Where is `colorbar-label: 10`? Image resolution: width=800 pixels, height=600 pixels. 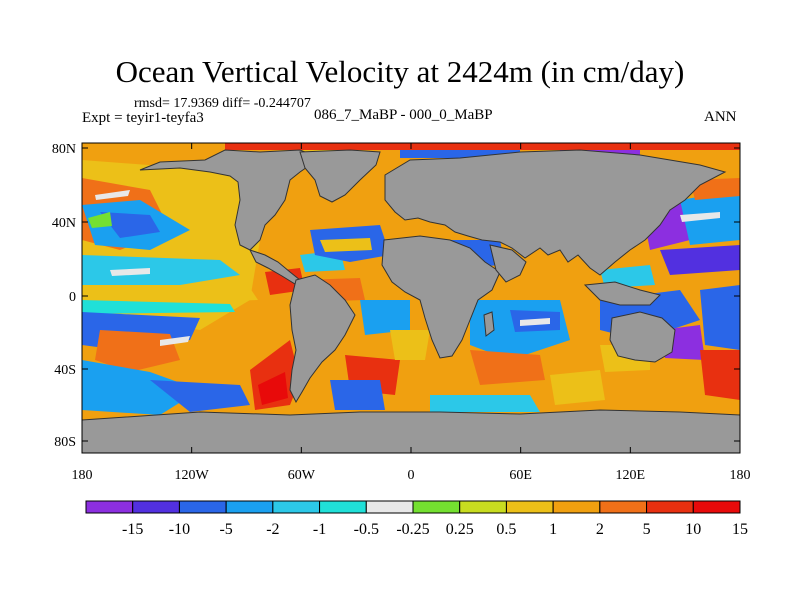 colorbar-label: 10 is located at coordinates (693, 529).